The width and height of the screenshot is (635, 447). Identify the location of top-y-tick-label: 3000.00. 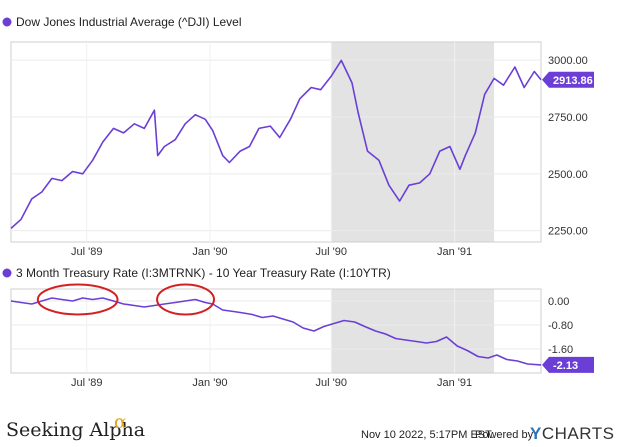
(568, 61).